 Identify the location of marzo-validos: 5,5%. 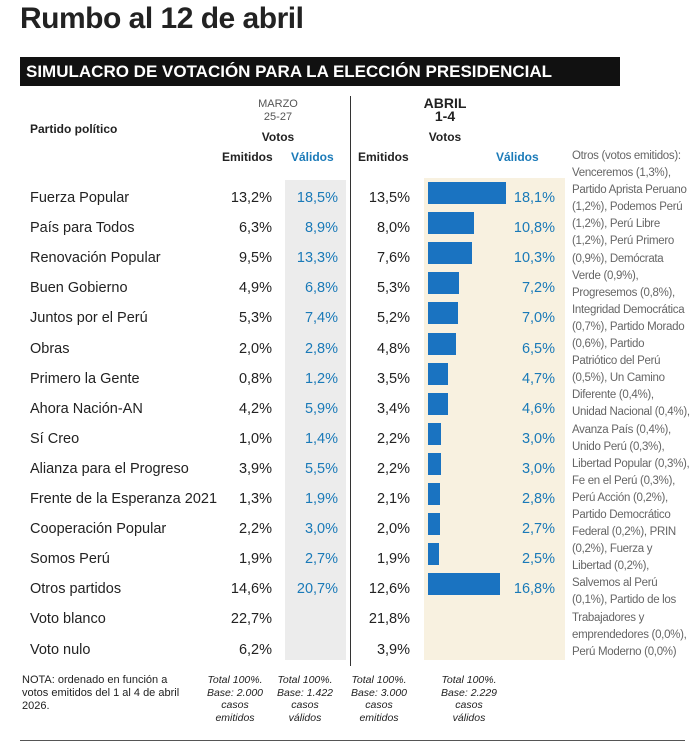
(321, 468).